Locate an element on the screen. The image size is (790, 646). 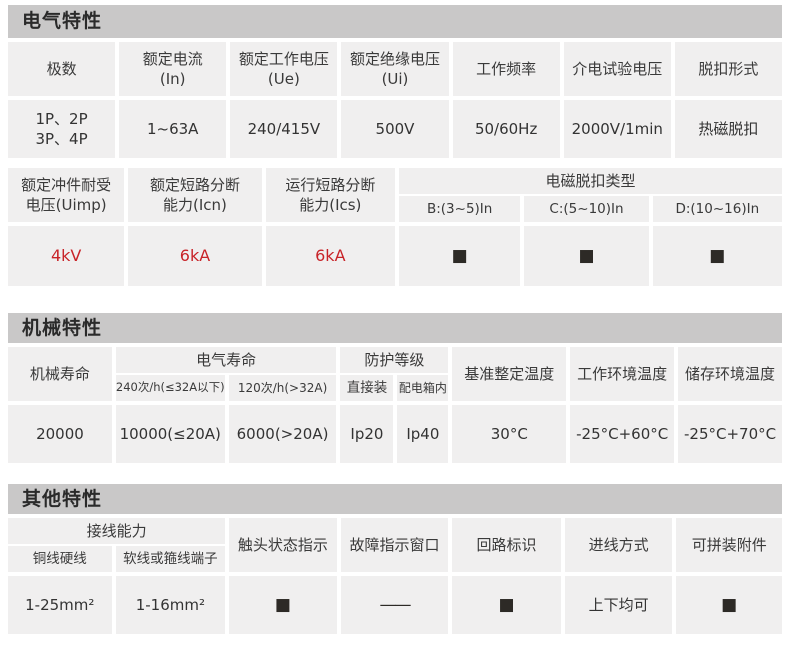
dash-fault-window: —— is located at coordinates (394, 605).